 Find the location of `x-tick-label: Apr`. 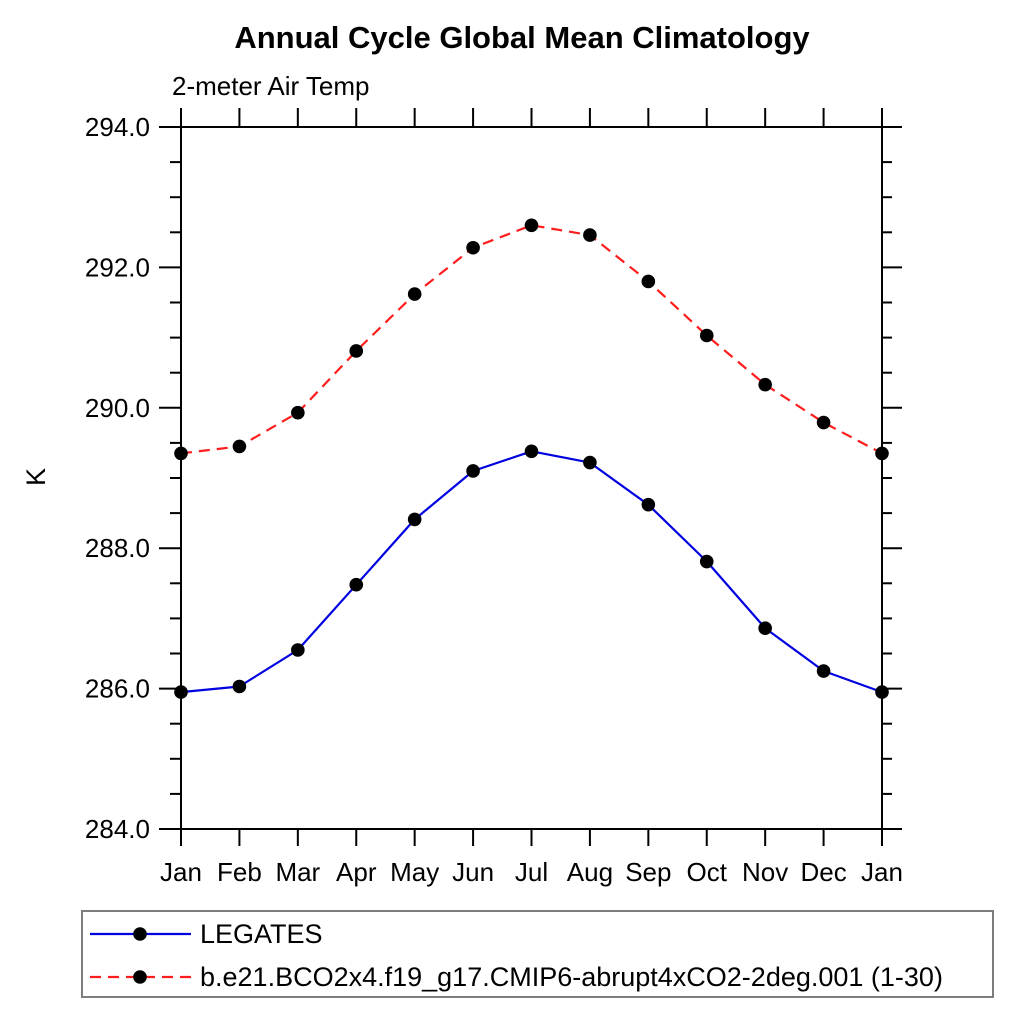

x-tick-label: Apr is located at coordinates (356, 872).